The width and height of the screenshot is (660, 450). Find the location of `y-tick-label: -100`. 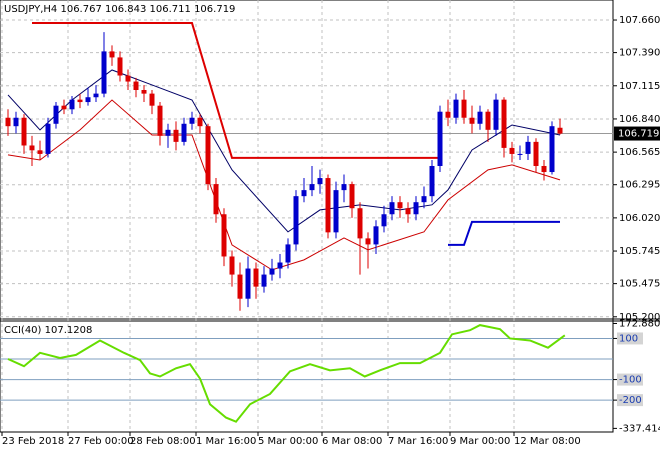

y-tick-label: -100 is located at coordinates (630, 380).